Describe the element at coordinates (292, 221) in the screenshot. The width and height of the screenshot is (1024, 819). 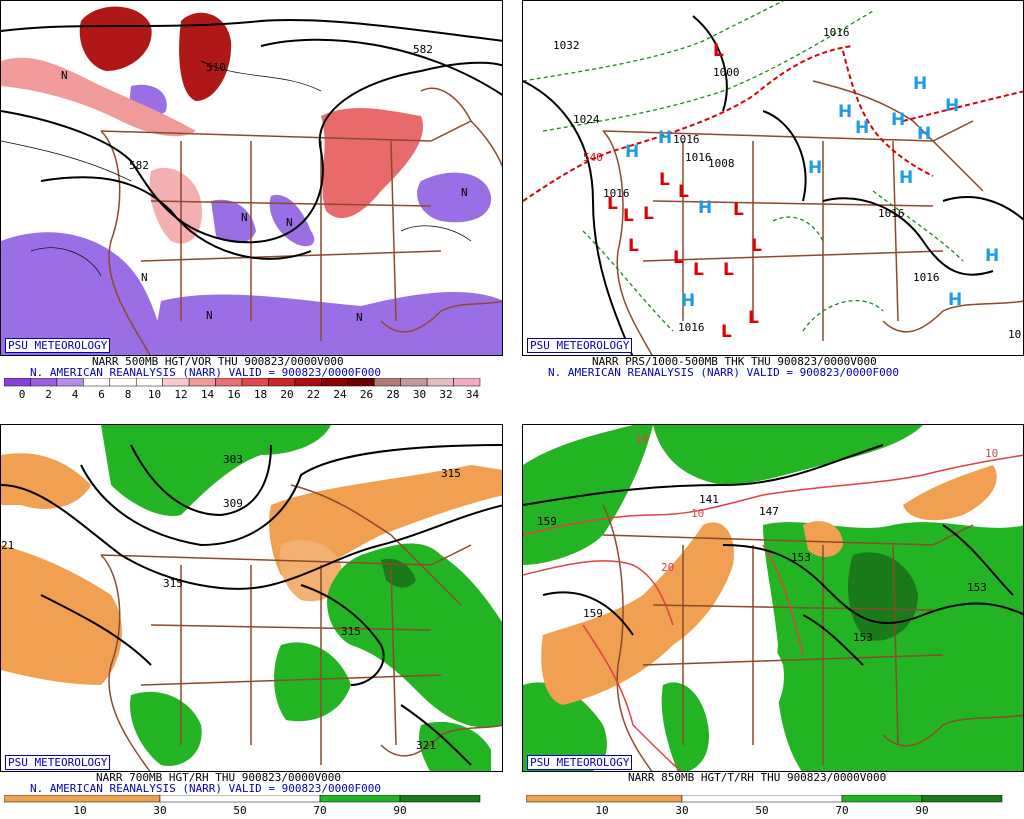
I see `vort-purple-mid2` at that location.